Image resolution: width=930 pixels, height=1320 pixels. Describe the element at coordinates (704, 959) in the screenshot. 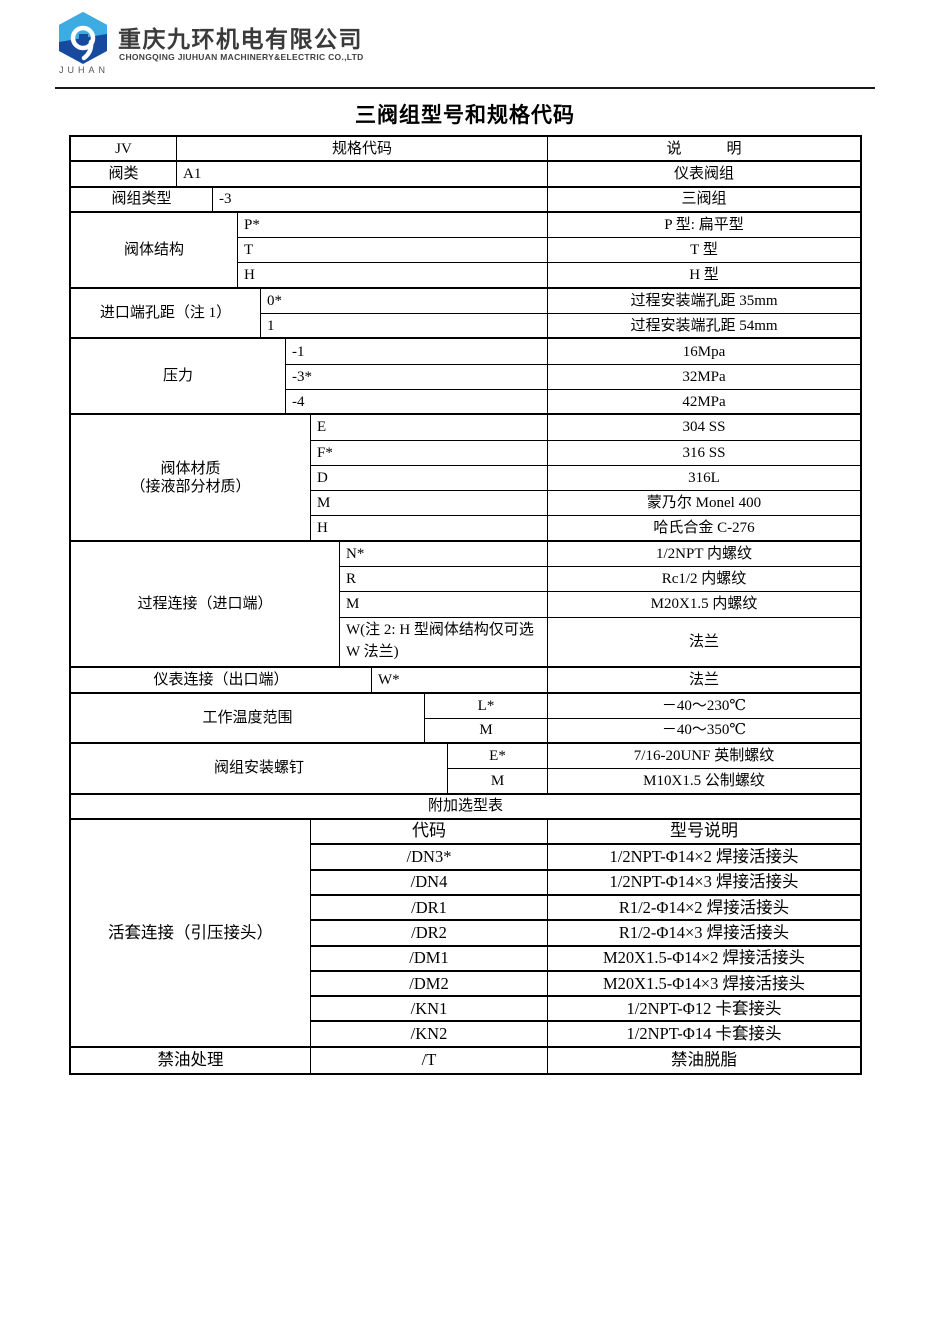

I see `desc-cell: M20X1.5-Φ14×2 焊接活接头` at that location.